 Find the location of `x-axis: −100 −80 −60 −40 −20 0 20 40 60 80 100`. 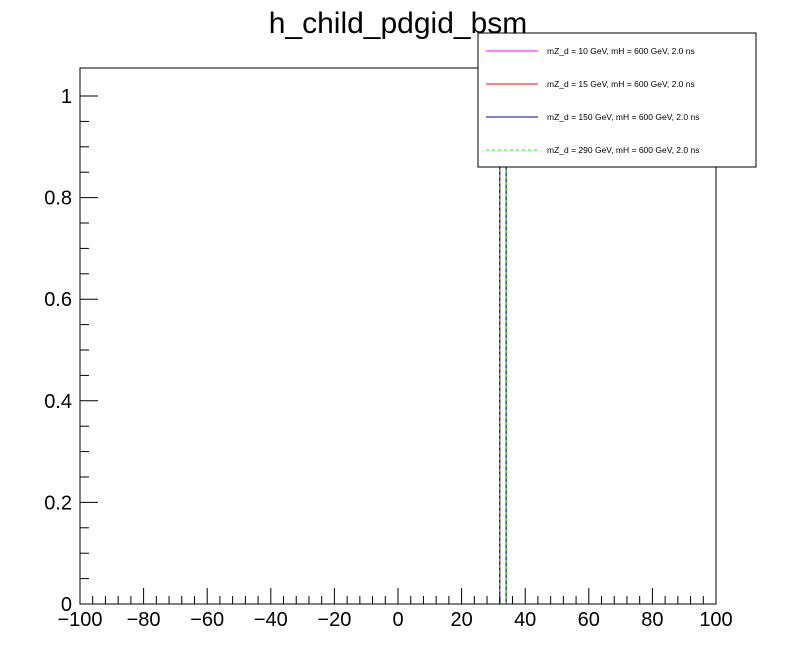

x-axis: −100 −80 −60 −40 −20 0 20 40 60 80 100 is located at coordinates (395, 609).